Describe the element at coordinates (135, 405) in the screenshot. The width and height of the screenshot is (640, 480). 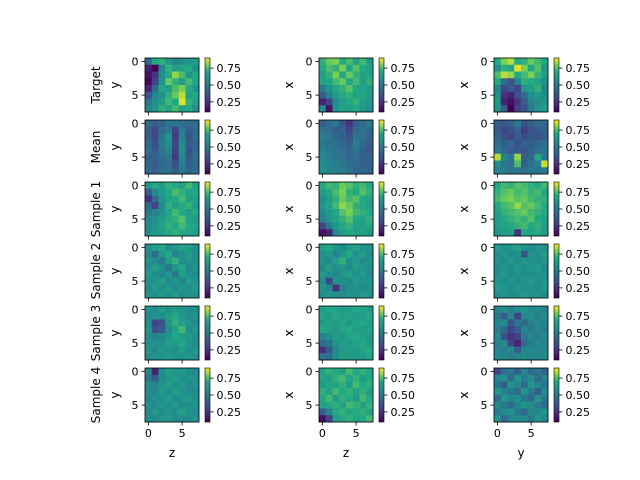
I see `y-tick-label: 5` at that location.